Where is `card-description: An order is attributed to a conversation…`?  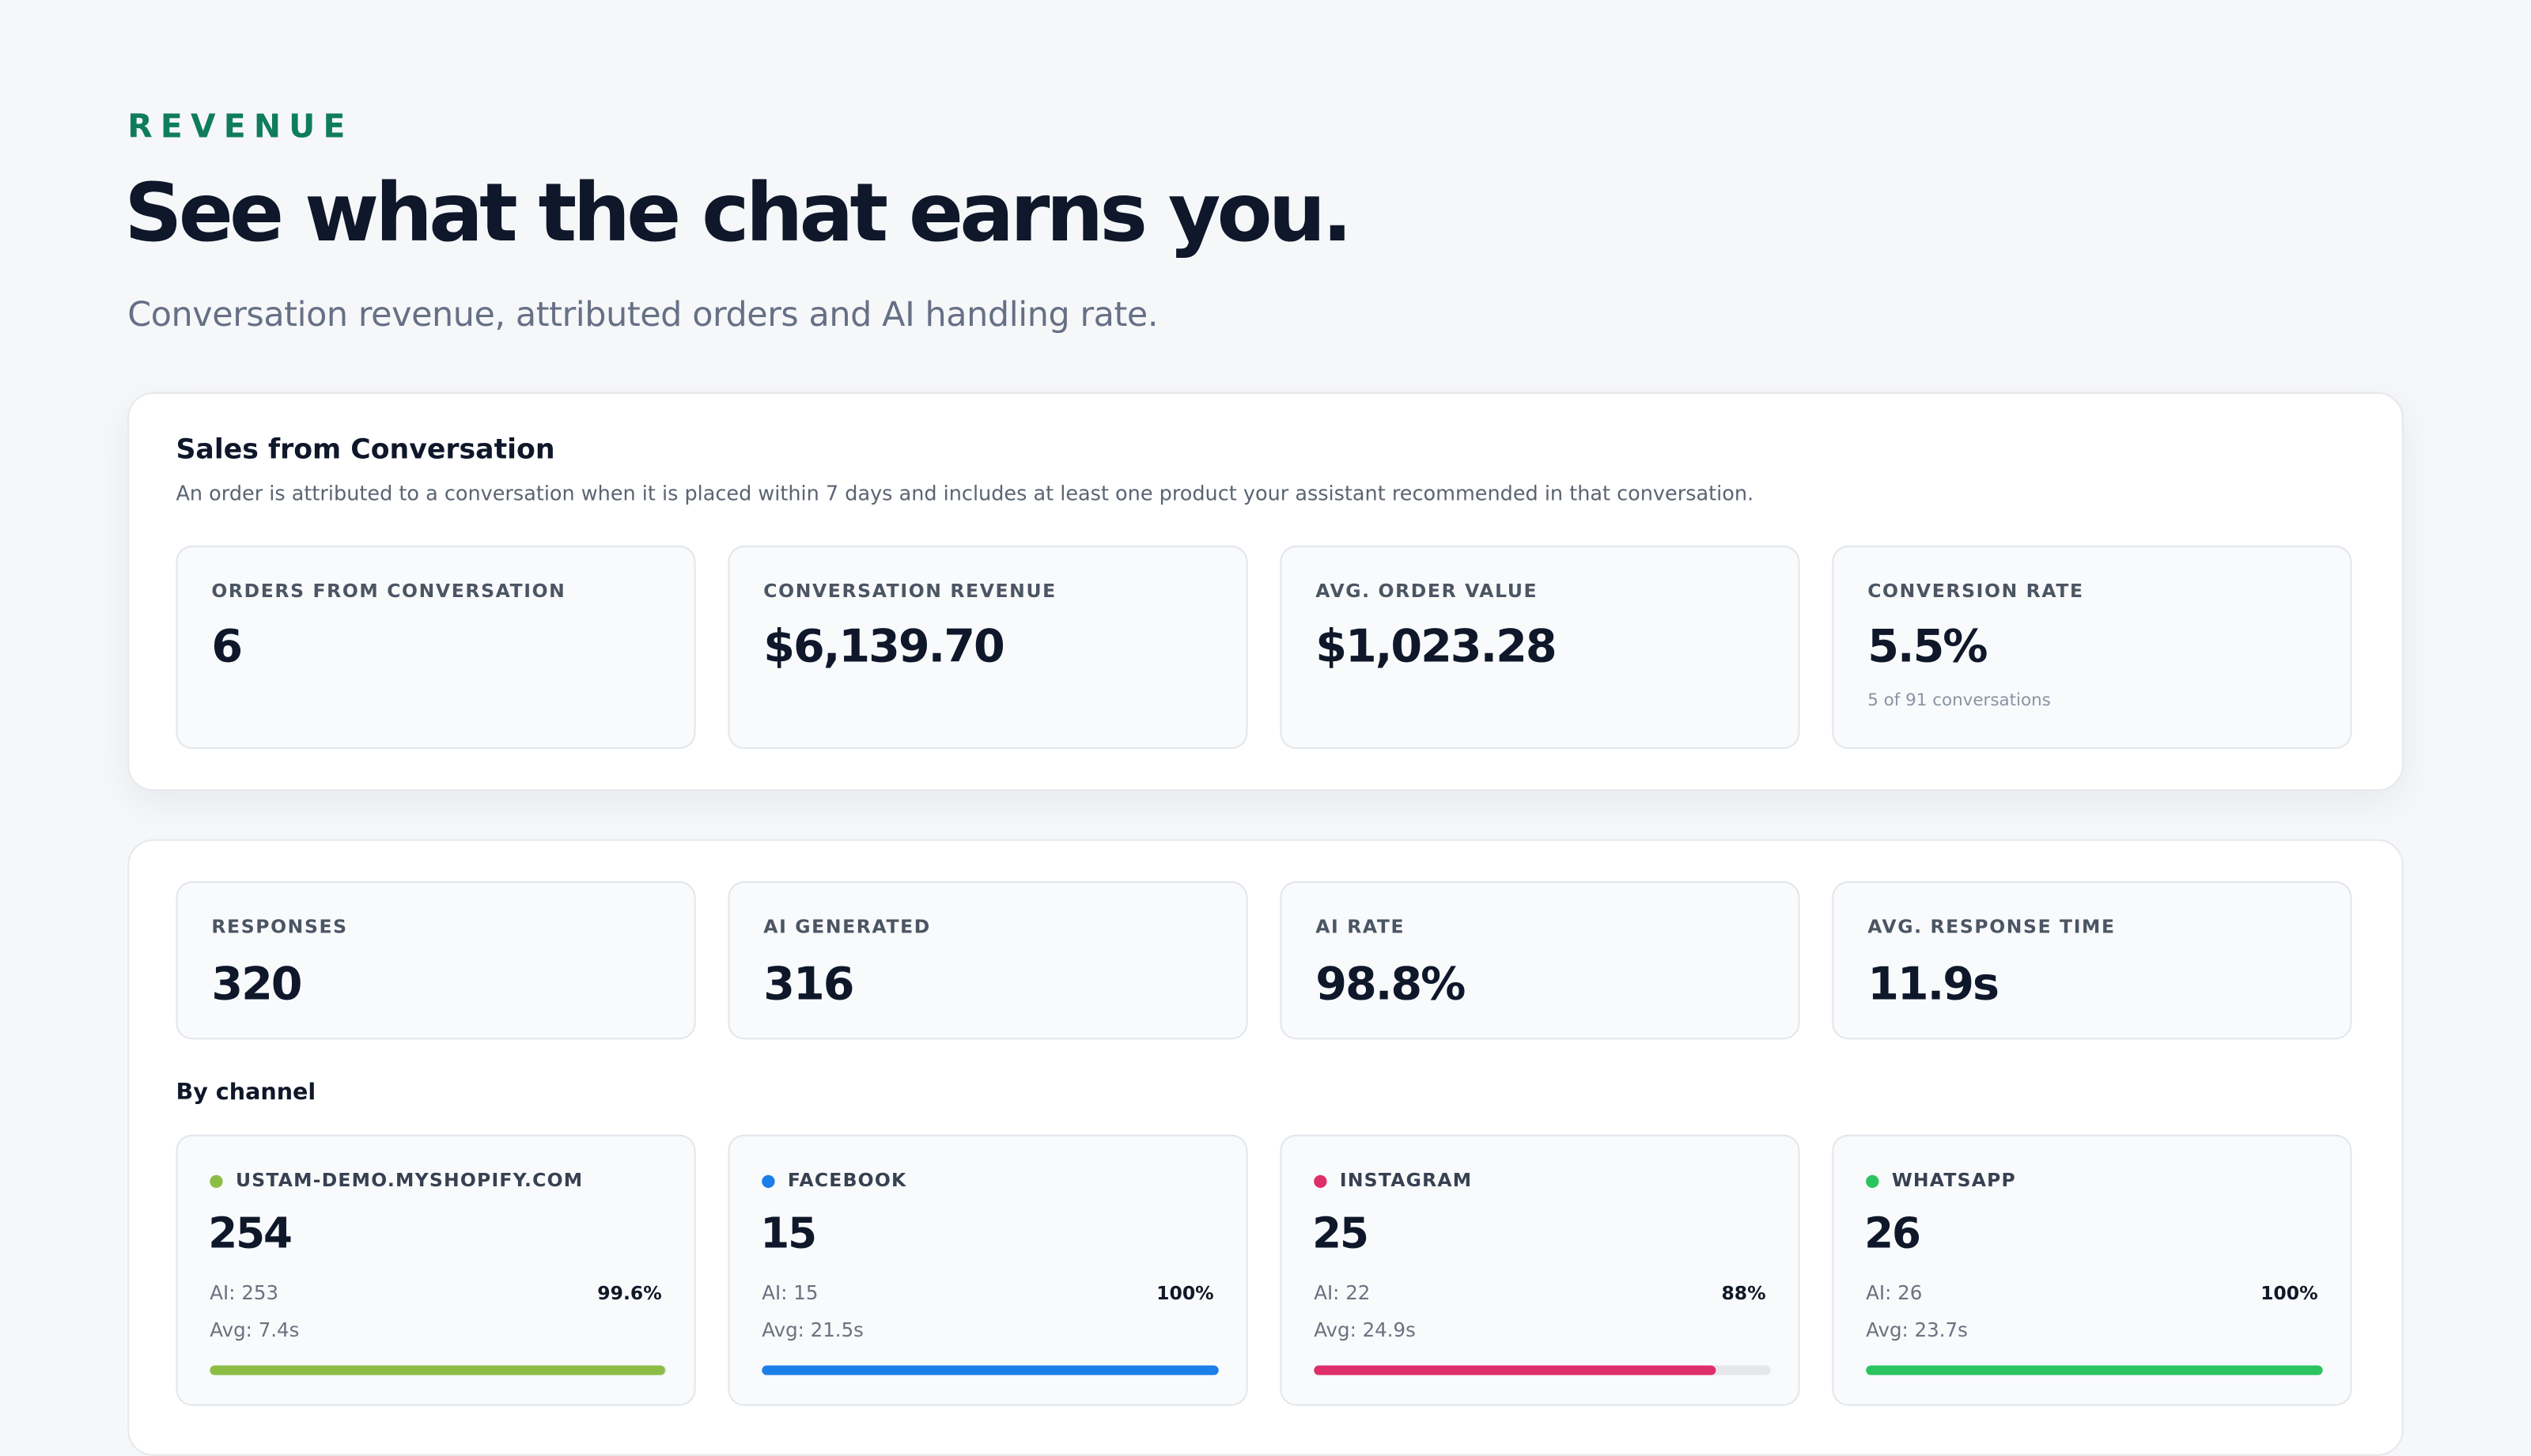
card-description: An order is attributed to a conversation… is located at coordinates (965, 493).